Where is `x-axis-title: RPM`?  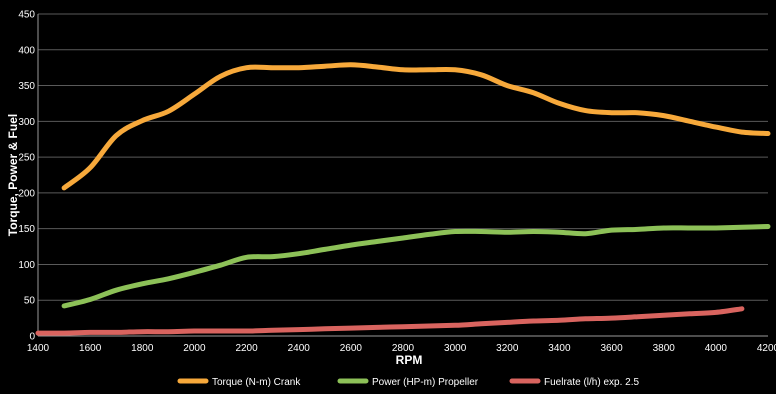 x-axis-title: RPM is located at coordinates (409, 360).